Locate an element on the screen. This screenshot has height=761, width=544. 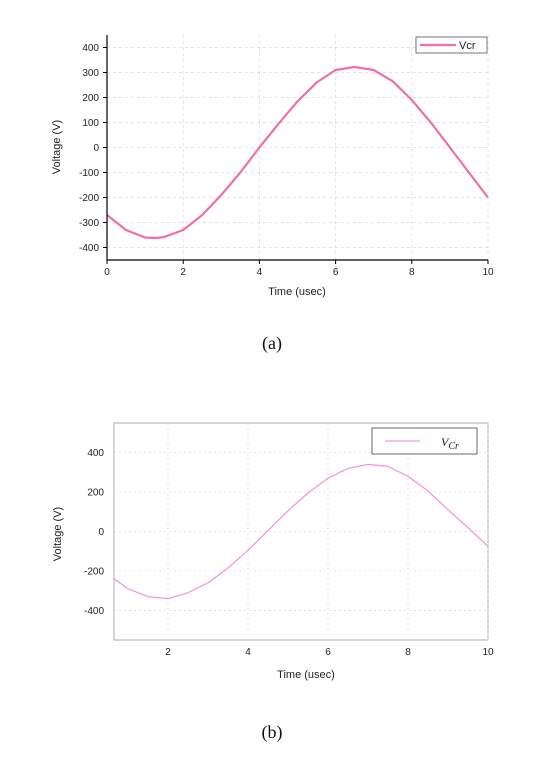
x-tick-label: 0 is located at coordinates (107, 272).